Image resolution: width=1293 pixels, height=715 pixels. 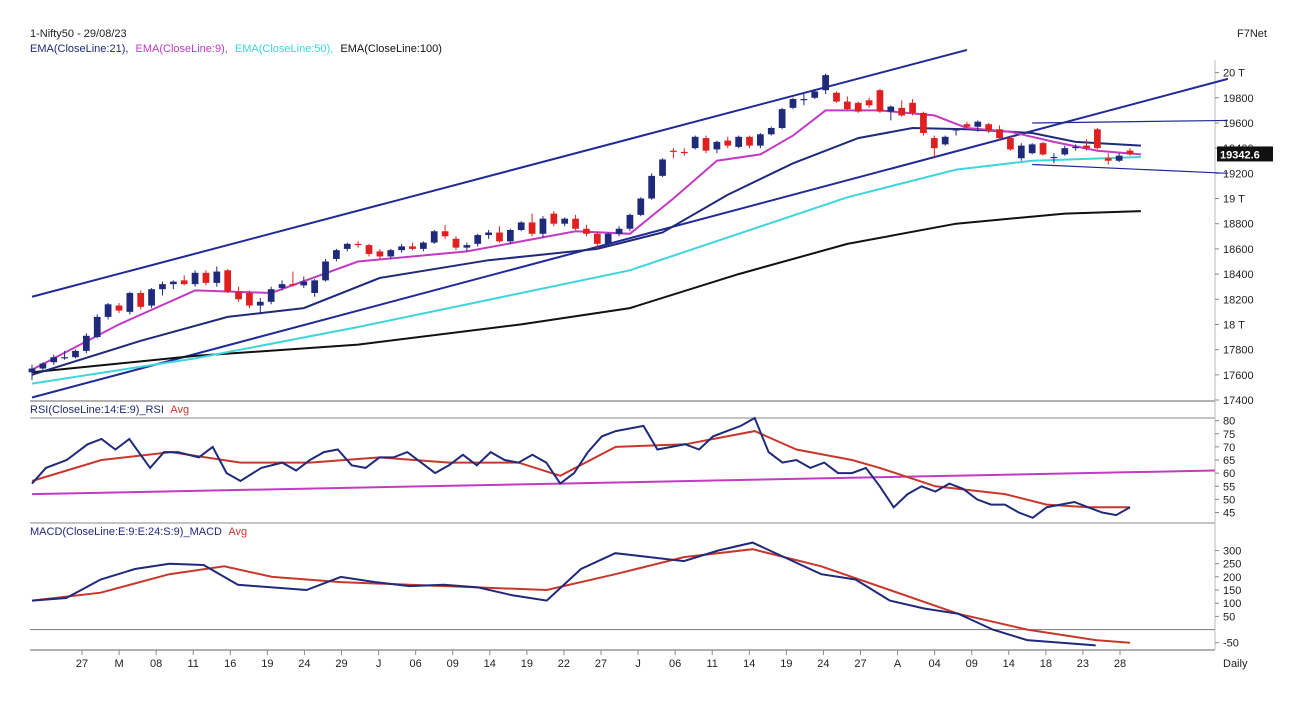 What do you see at coordinates (1235, 664) in the screenshot?
I see `interval-label: Daily` at bounding box center [1235, 664].